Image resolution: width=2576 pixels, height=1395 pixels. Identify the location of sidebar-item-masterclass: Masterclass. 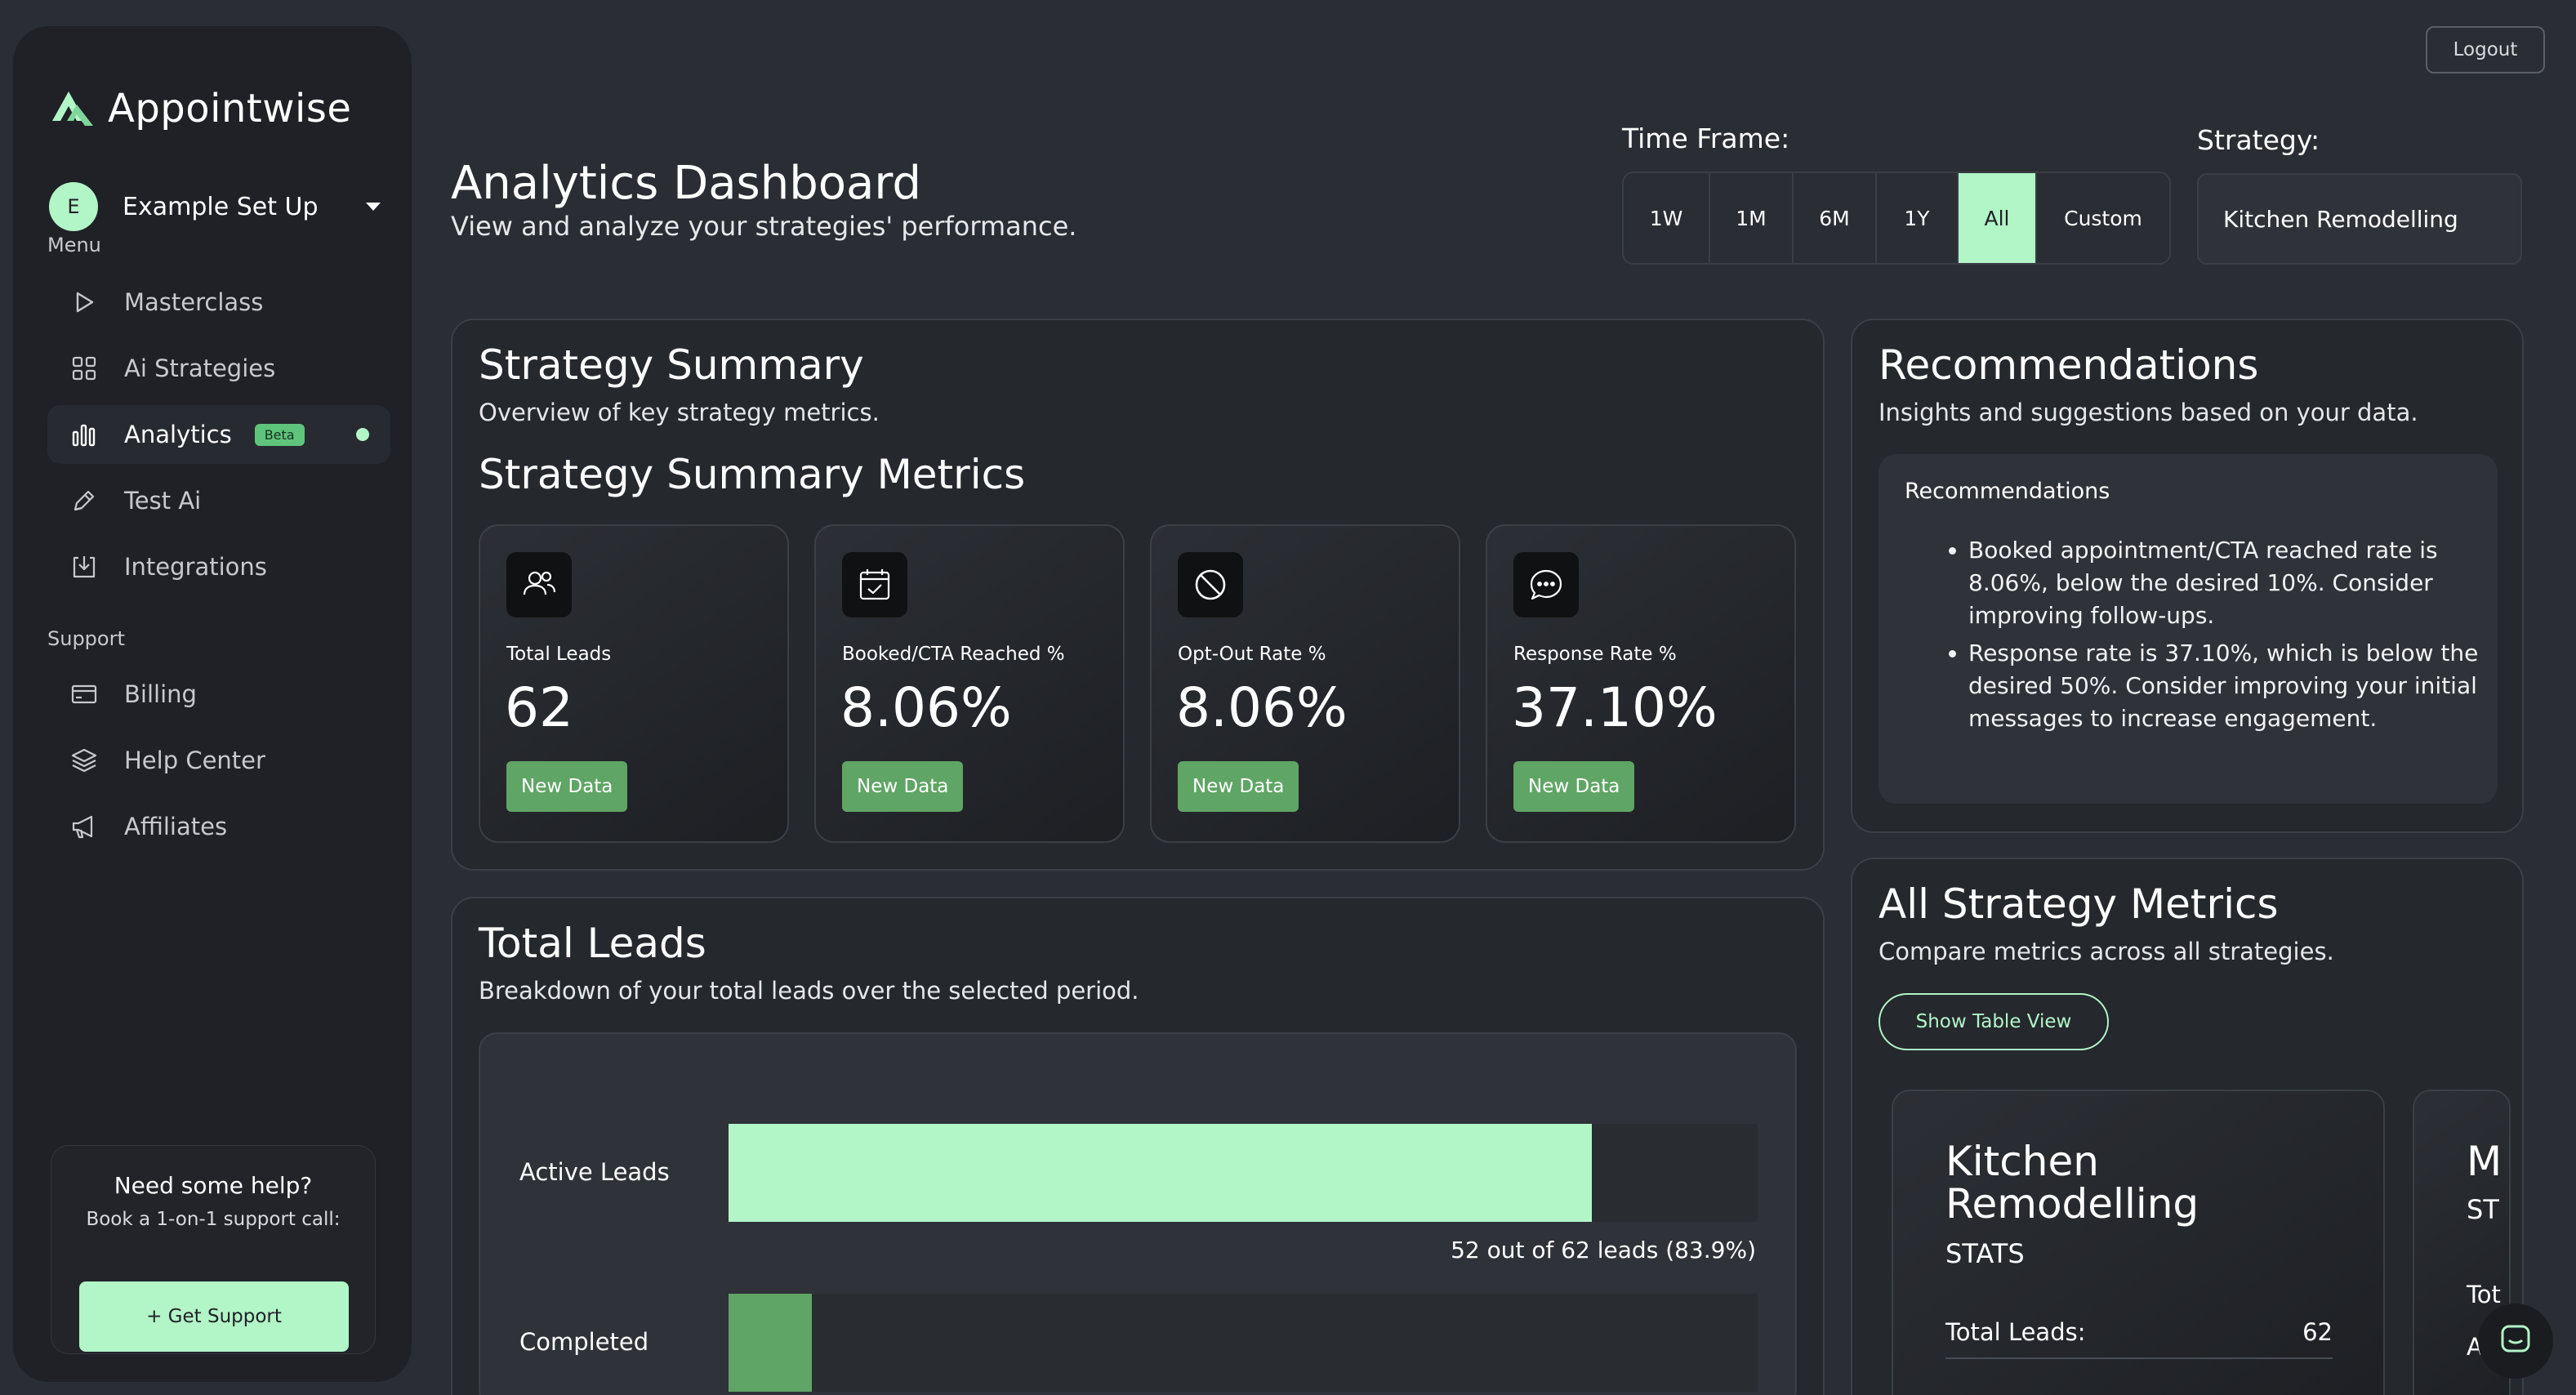
(218, 302).